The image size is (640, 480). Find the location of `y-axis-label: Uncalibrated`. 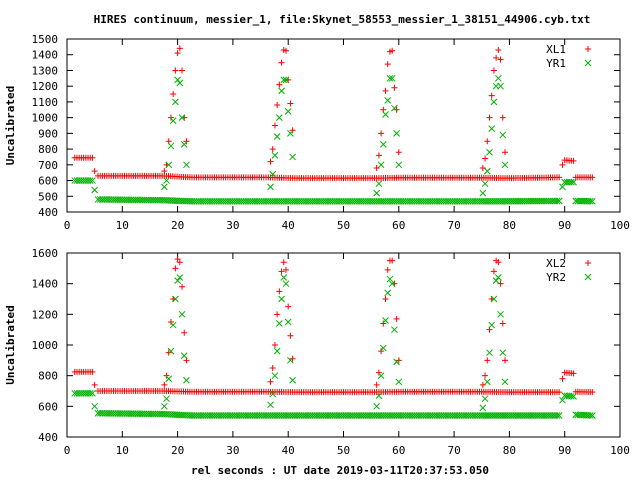

y-axis-label: Uncalibrated is located at coordinates (10, 344).